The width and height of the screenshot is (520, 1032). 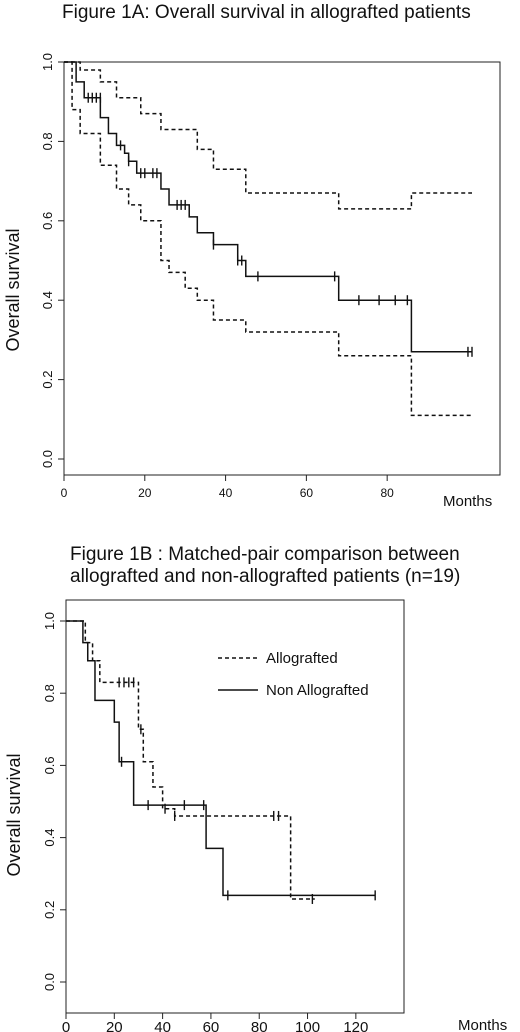 What do you see at coordinates (317, 690) in the screenshot?
I see `legend-label-non-allografted: Non Allografted` at bounding box center [317, 690].